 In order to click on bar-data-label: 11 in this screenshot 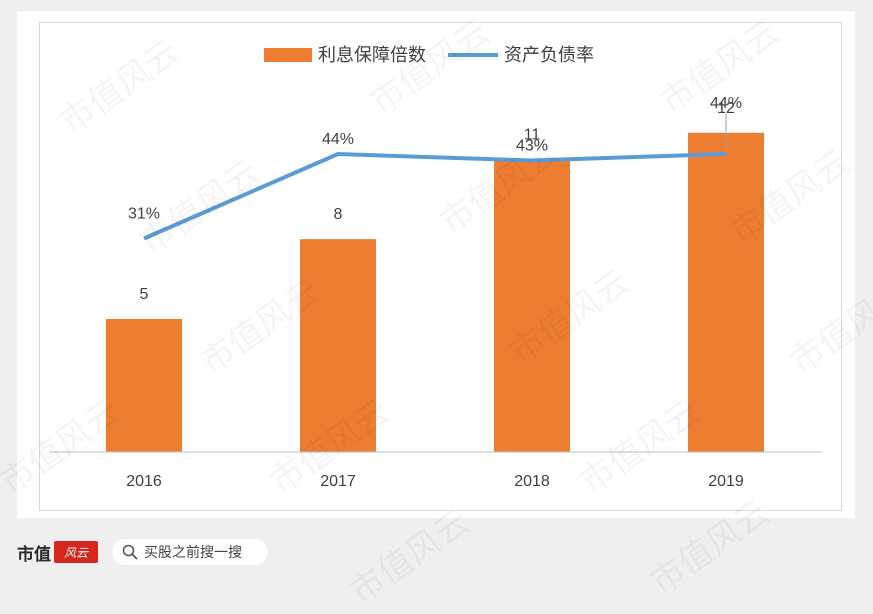, I will do `click(532, 134)`.